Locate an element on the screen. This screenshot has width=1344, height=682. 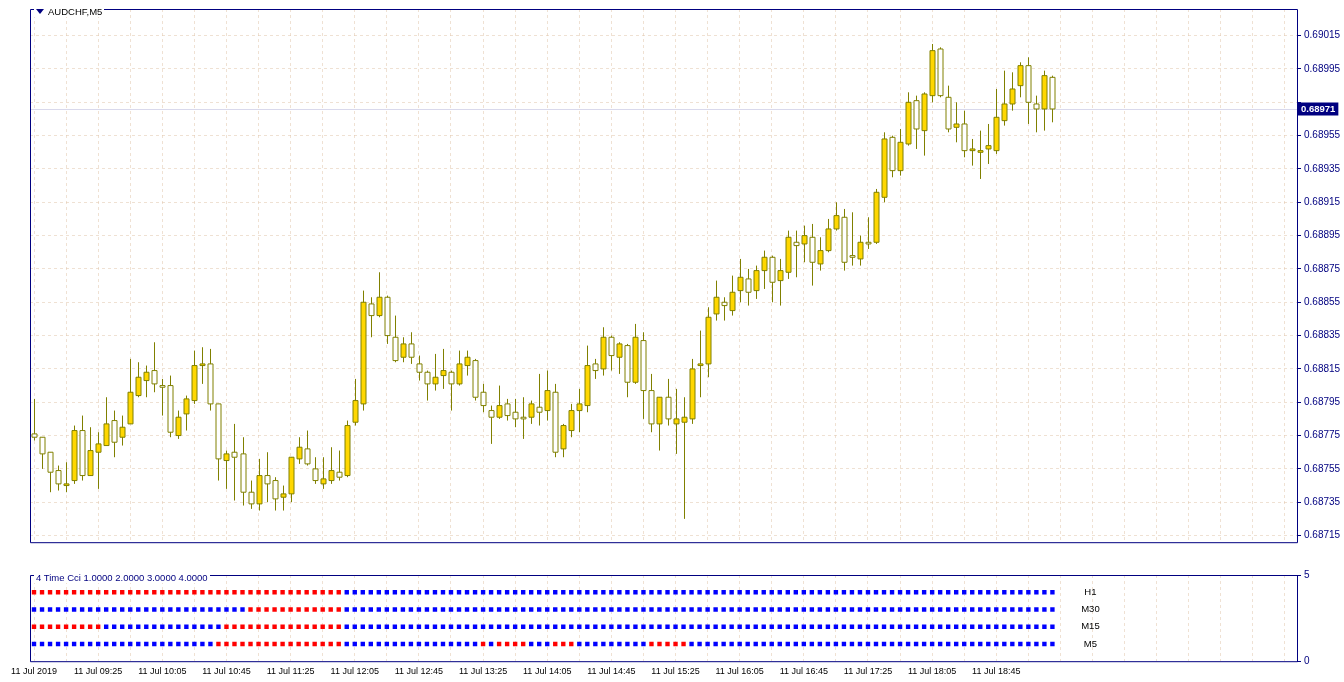
ref-line-label: 0.68971 is located at coordinates (1319, 109).